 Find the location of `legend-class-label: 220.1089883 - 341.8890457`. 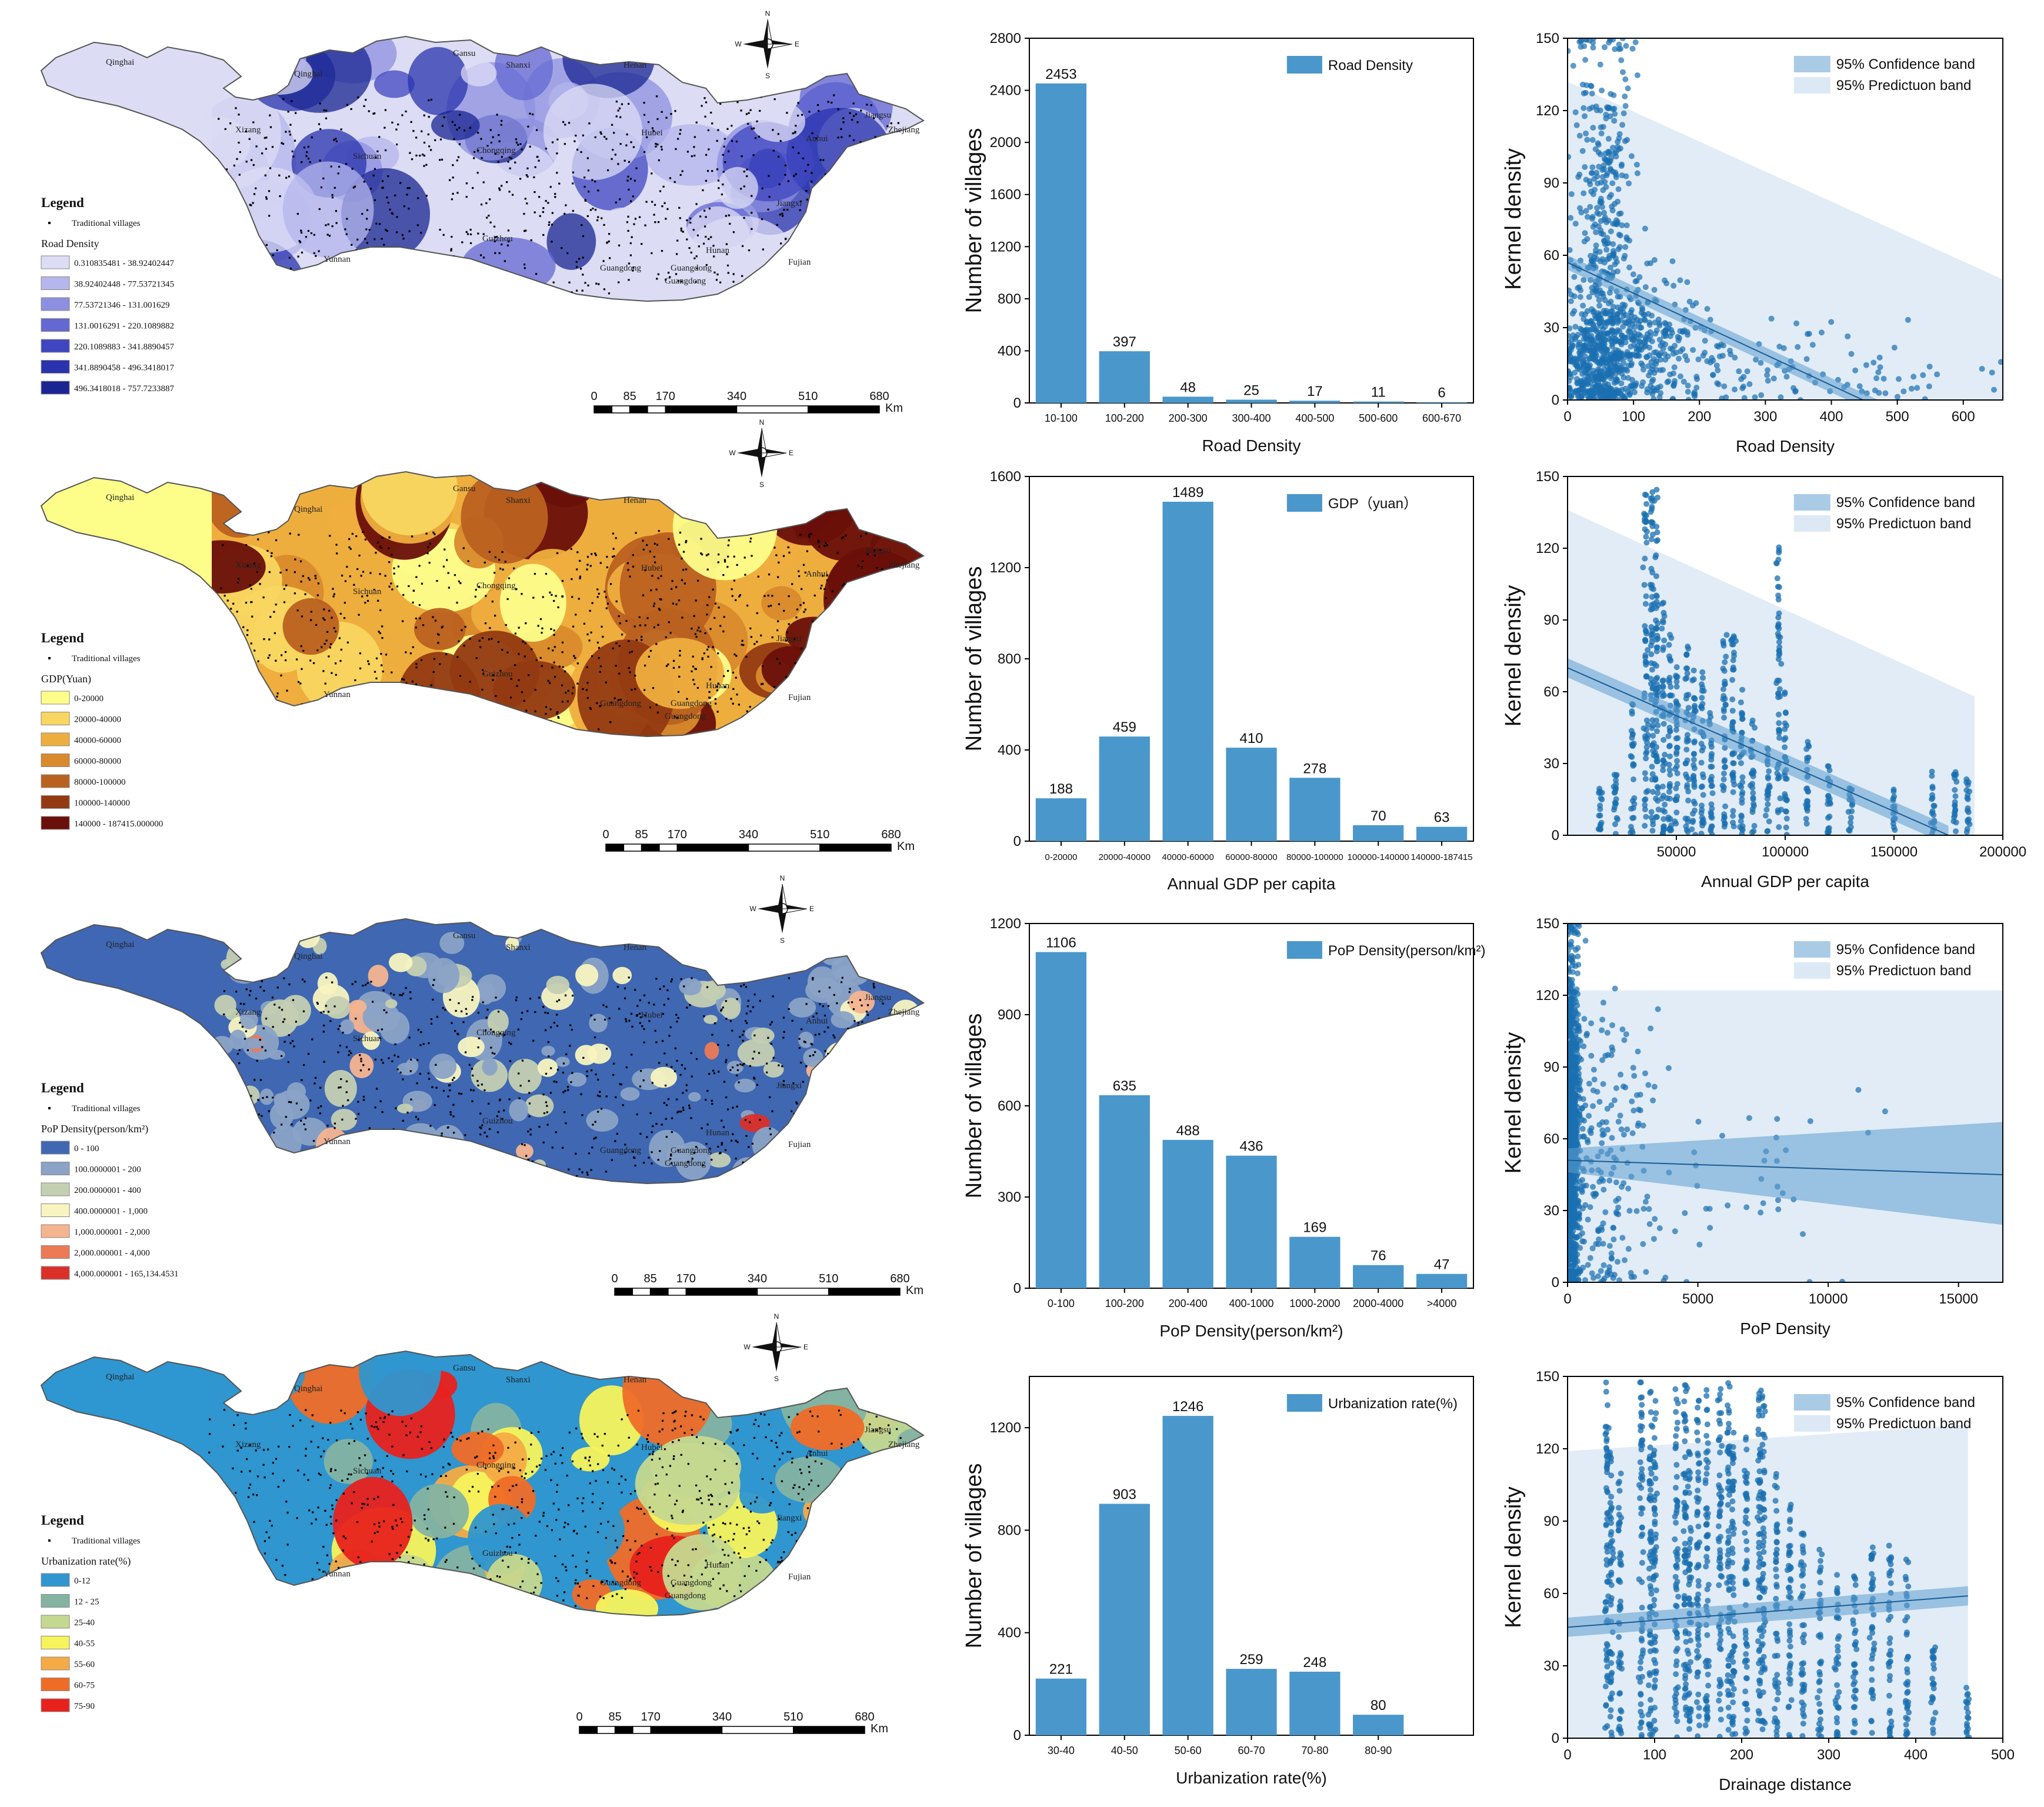

legend-class-label: 220.1089883 - 341.8890457 is located at coordinates (124, 347).